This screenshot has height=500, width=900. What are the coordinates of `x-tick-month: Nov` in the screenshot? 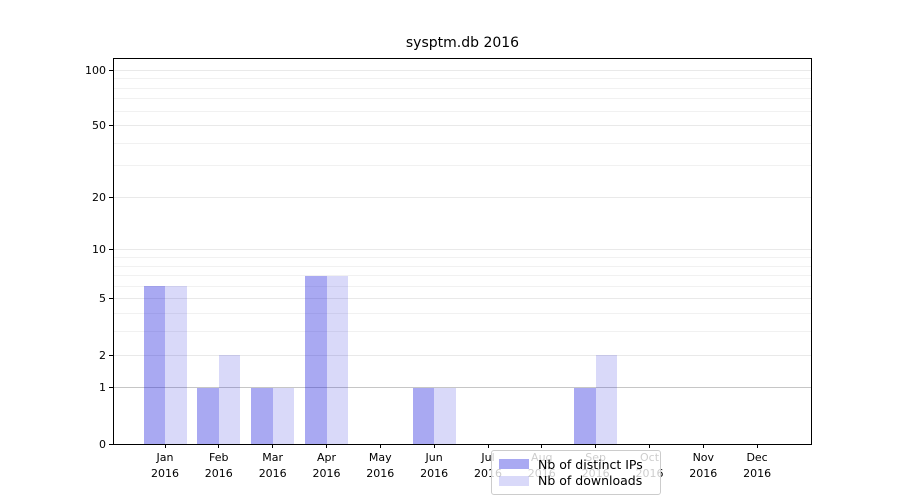 It's located at (703, 457).